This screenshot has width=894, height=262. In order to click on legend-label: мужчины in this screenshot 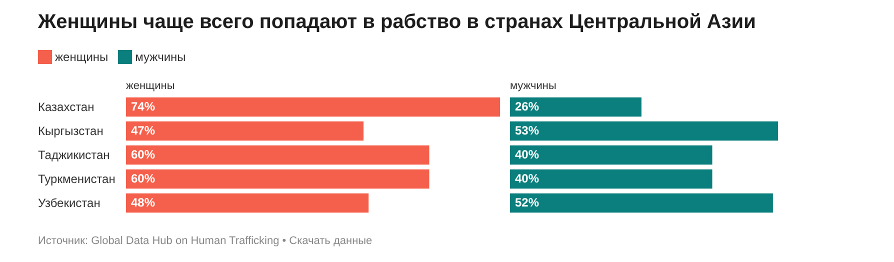, I will do `click(160, 57)`.